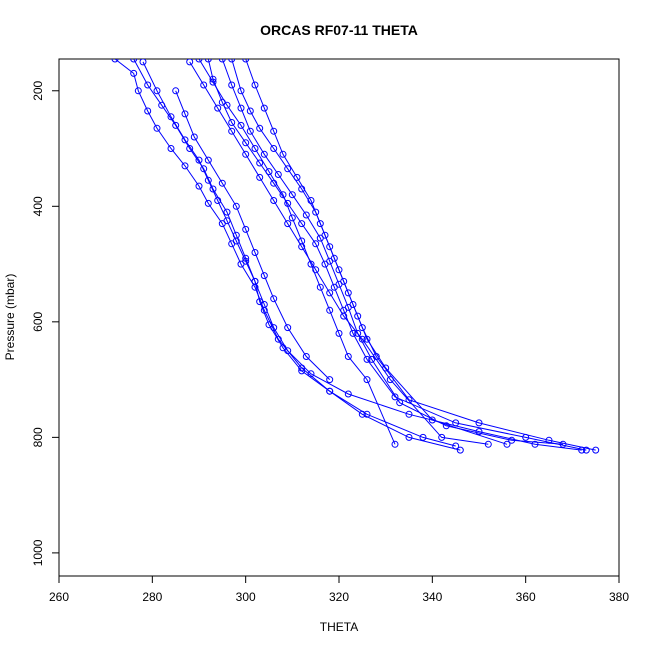 Image resolution: width=650 pixels, height=650 pixels. What do you see at coordinates (59, 597) in the screenshot?
I see `x-tick-label: 260` at bounding box center [59, 597].